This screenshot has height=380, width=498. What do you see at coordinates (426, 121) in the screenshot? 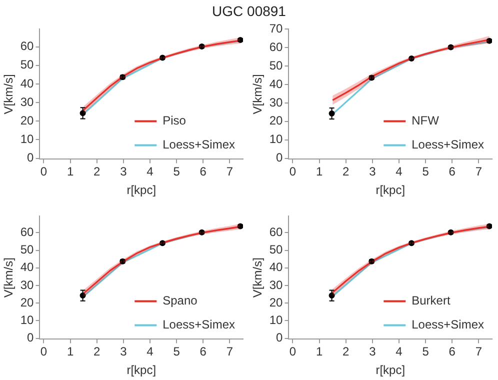
I see `legend-label: NFW` at bounding box center [426, 121].